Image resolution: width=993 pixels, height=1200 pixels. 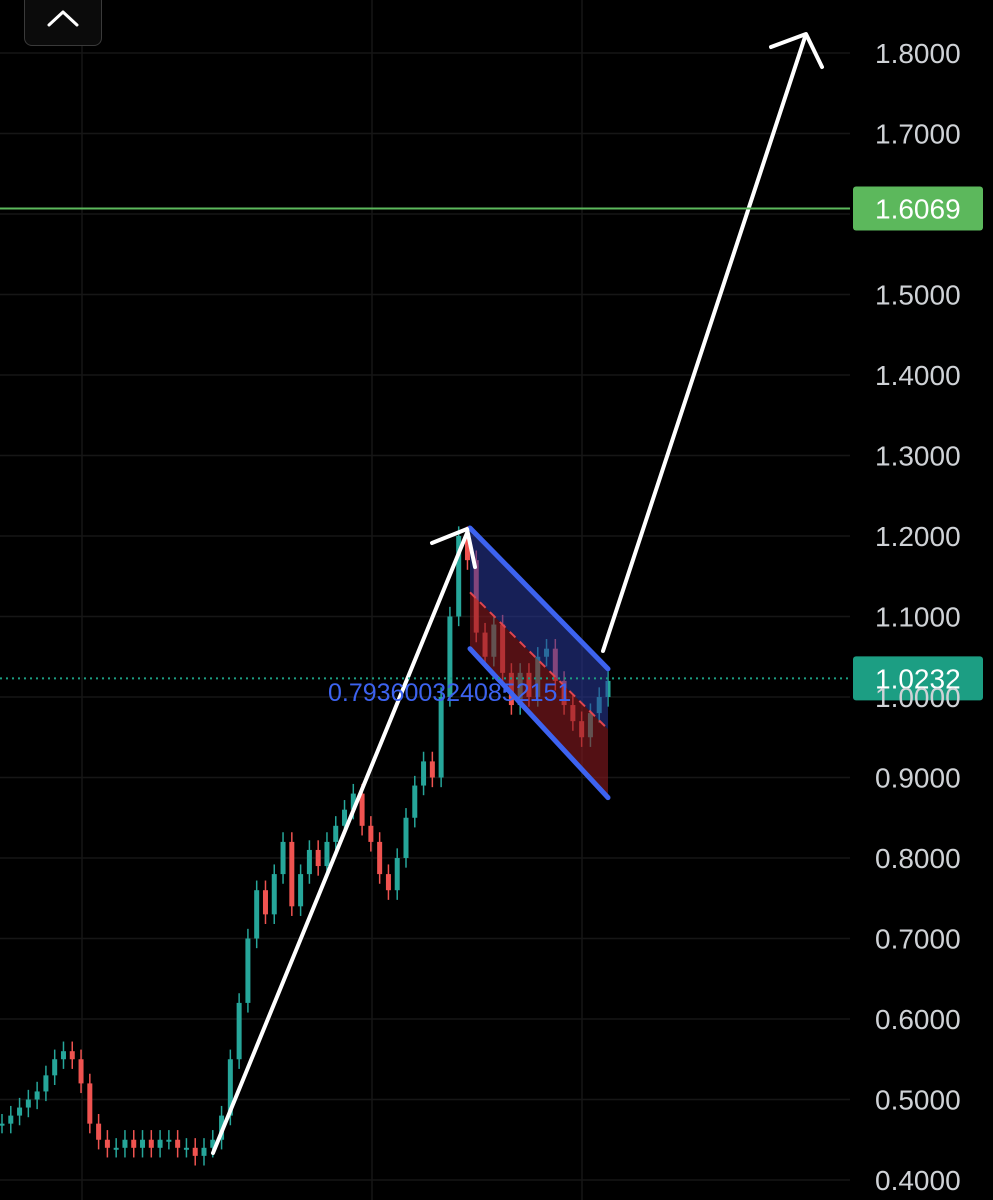 What do you see at coordinates (340, 843) in the screenshot?
I see `pole-arrow-shaft` at bounding box center [340, 843].